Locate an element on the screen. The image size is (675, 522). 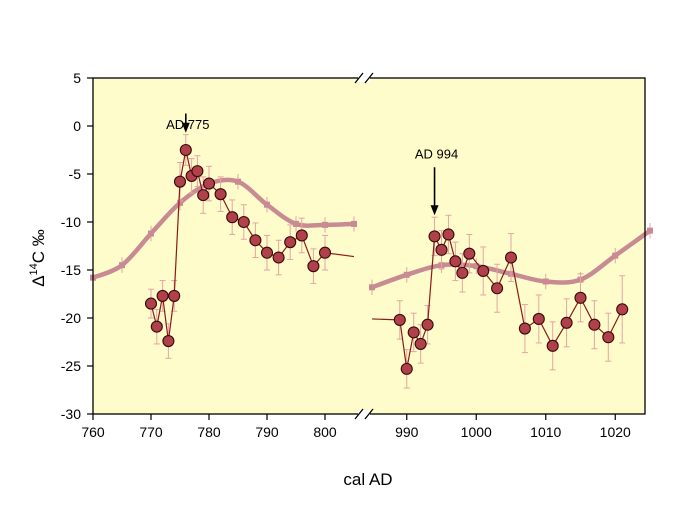
x-tick-label: 760 is located at coordinates (93, 432).